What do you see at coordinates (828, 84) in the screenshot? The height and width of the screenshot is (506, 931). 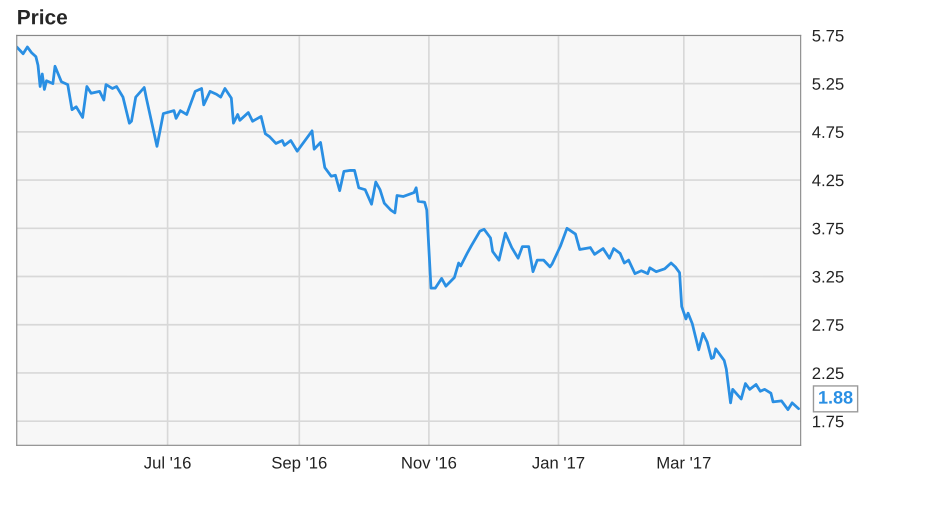 I see `y-tick-label: 5.25` at bounding box center [828, 84].